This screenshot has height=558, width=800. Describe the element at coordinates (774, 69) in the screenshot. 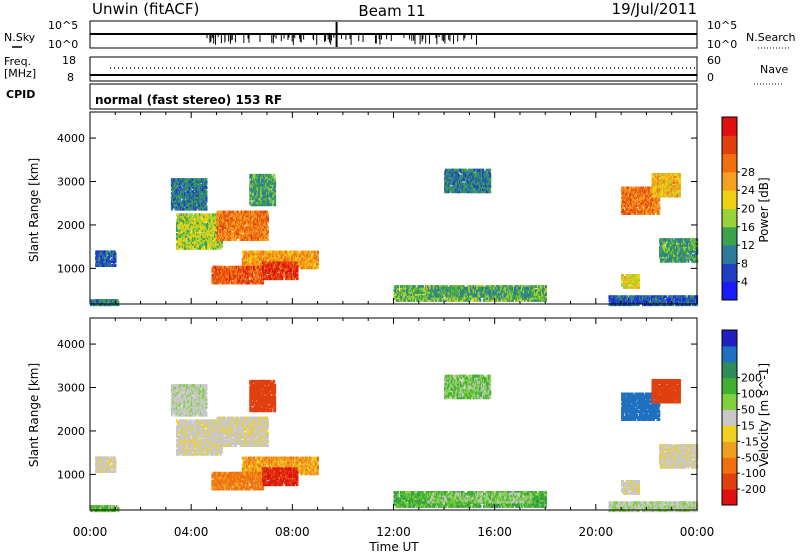

I see `freq-right-label: Nave` at that location.